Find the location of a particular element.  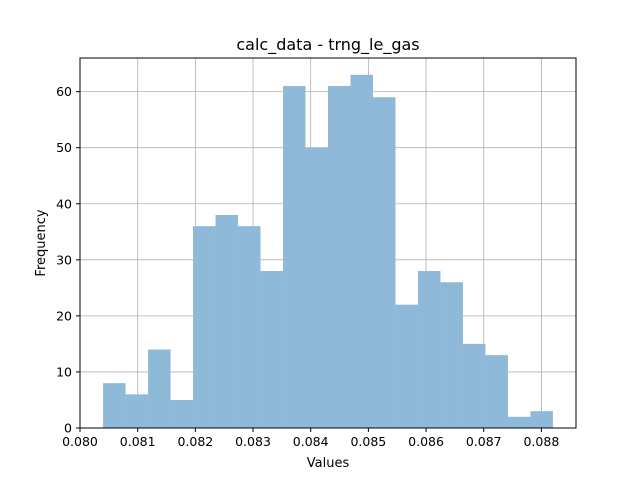

x-tick-label: 0.080 is located at coordinates (80, 441).